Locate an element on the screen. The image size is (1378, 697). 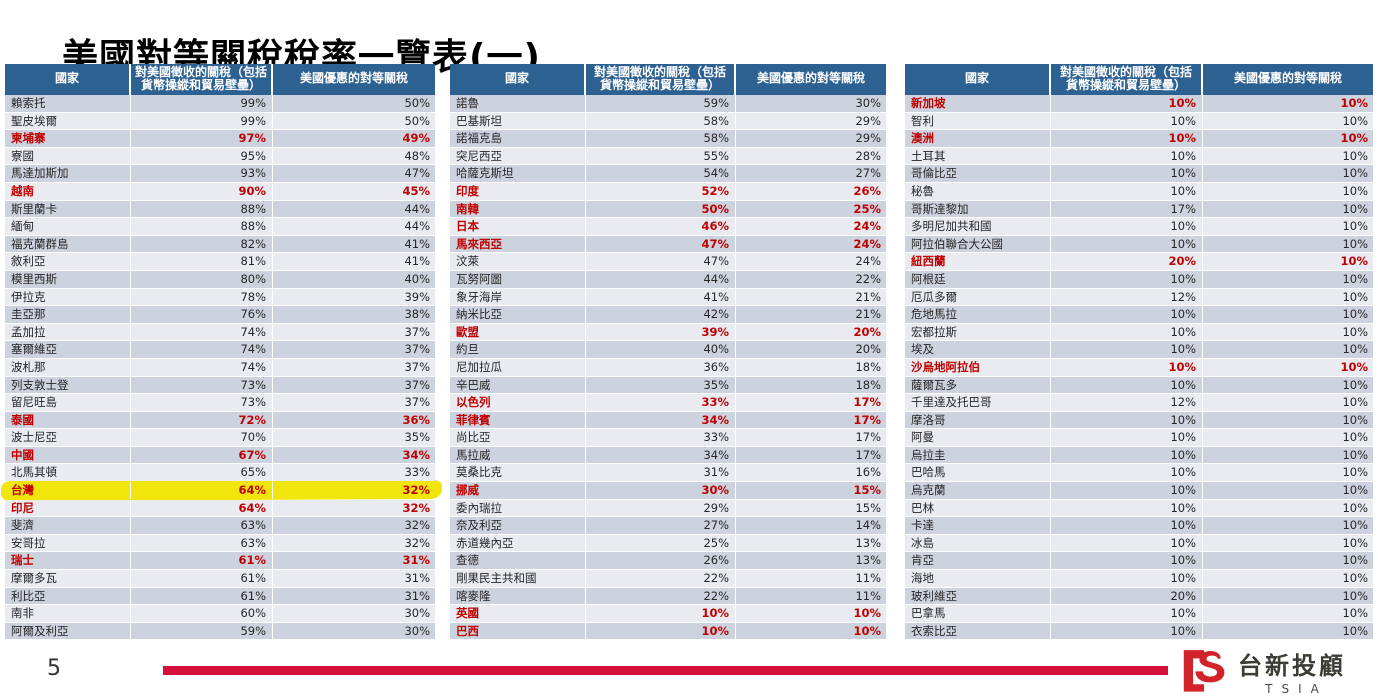
reciprocal-tariff-cell: 41% is located at coordinates (354, 244).